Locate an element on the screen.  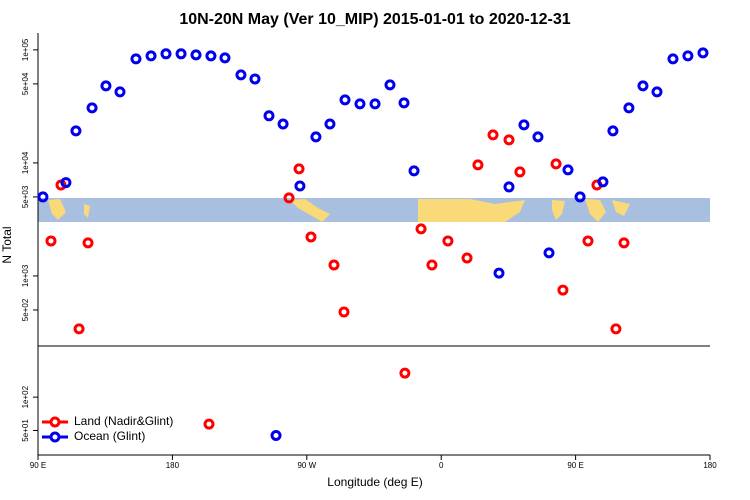
legend-item: Ocean (Glint) is located at coordinates (93, 436).